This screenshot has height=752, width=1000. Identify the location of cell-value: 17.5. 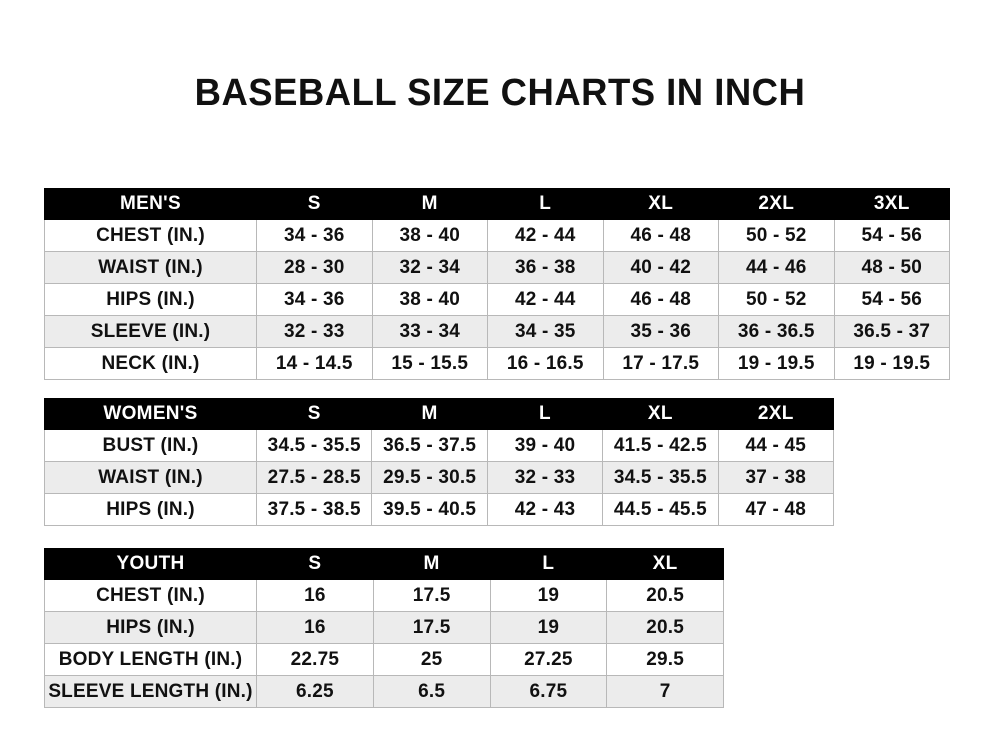
(431, 595).